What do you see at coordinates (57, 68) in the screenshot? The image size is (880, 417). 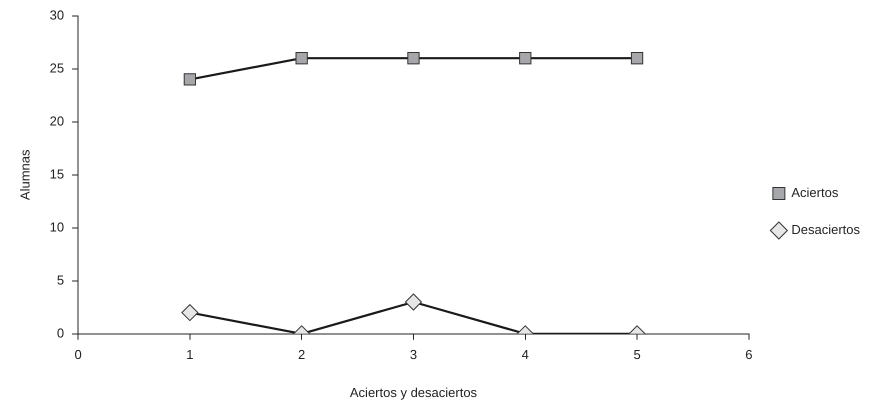 I see `y-tick-label: 25` at bounding box center [57, 68].